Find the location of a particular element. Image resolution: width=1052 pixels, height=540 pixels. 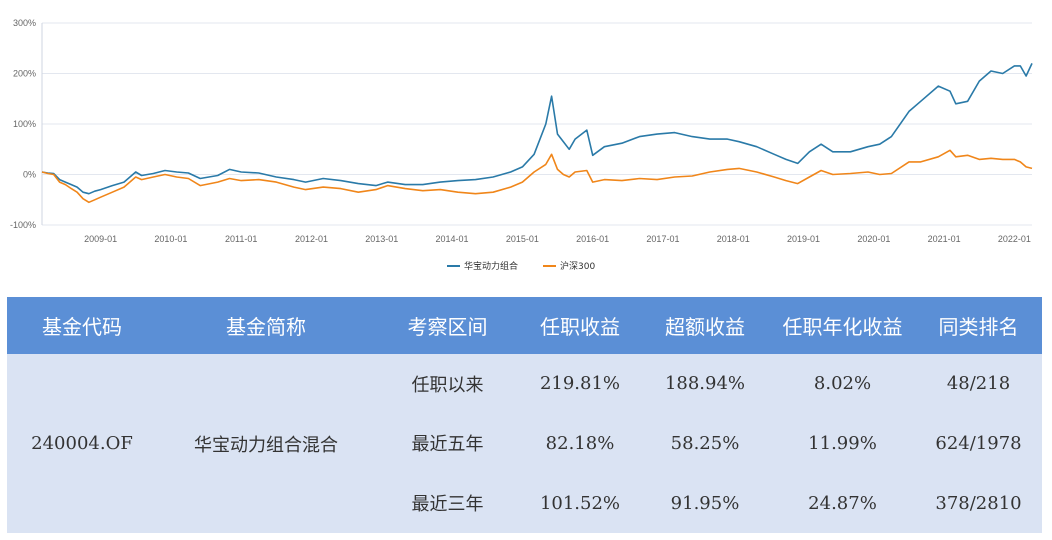

series-line is located at coordinates (537, 176).